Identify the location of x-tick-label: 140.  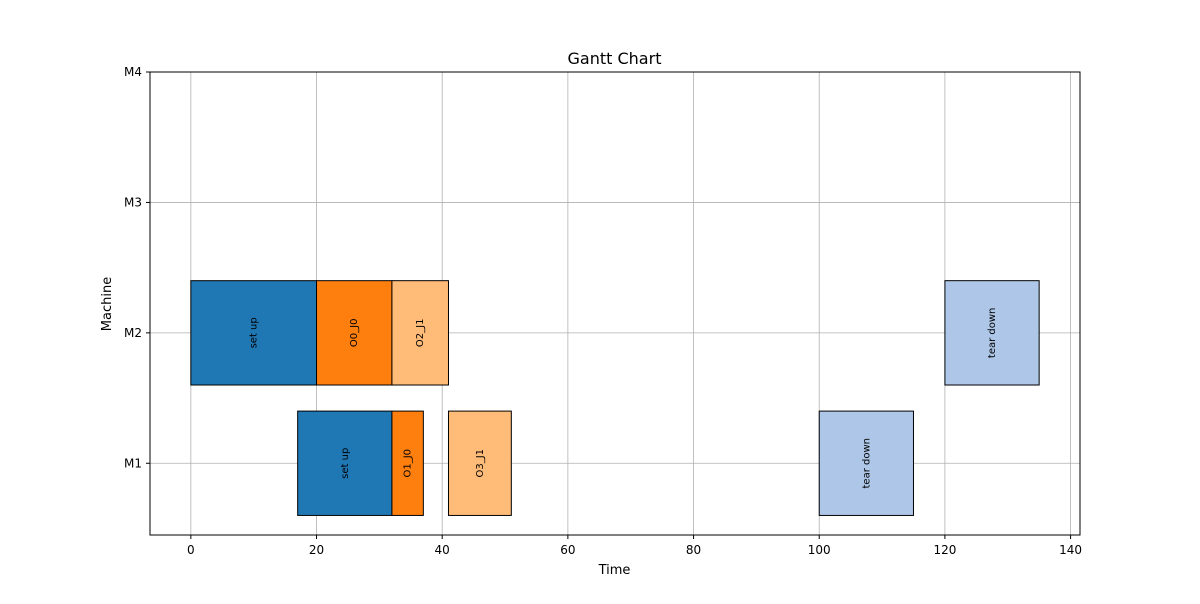
(1070, 550).